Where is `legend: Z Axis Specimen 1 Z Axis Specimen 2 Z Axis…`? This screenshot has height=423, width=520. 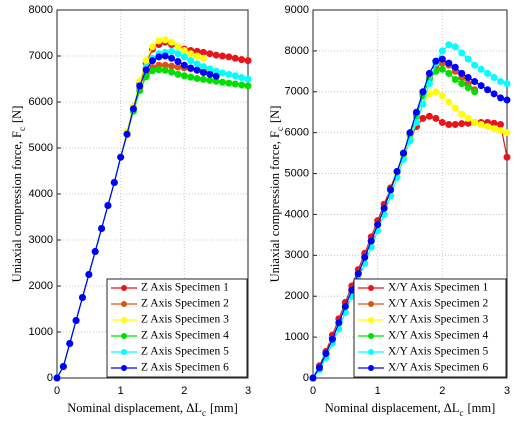
legend: Z Axis Specimen 1 Z Axis Specimen 2 Z Axis… is located at coordinates (177, 328).